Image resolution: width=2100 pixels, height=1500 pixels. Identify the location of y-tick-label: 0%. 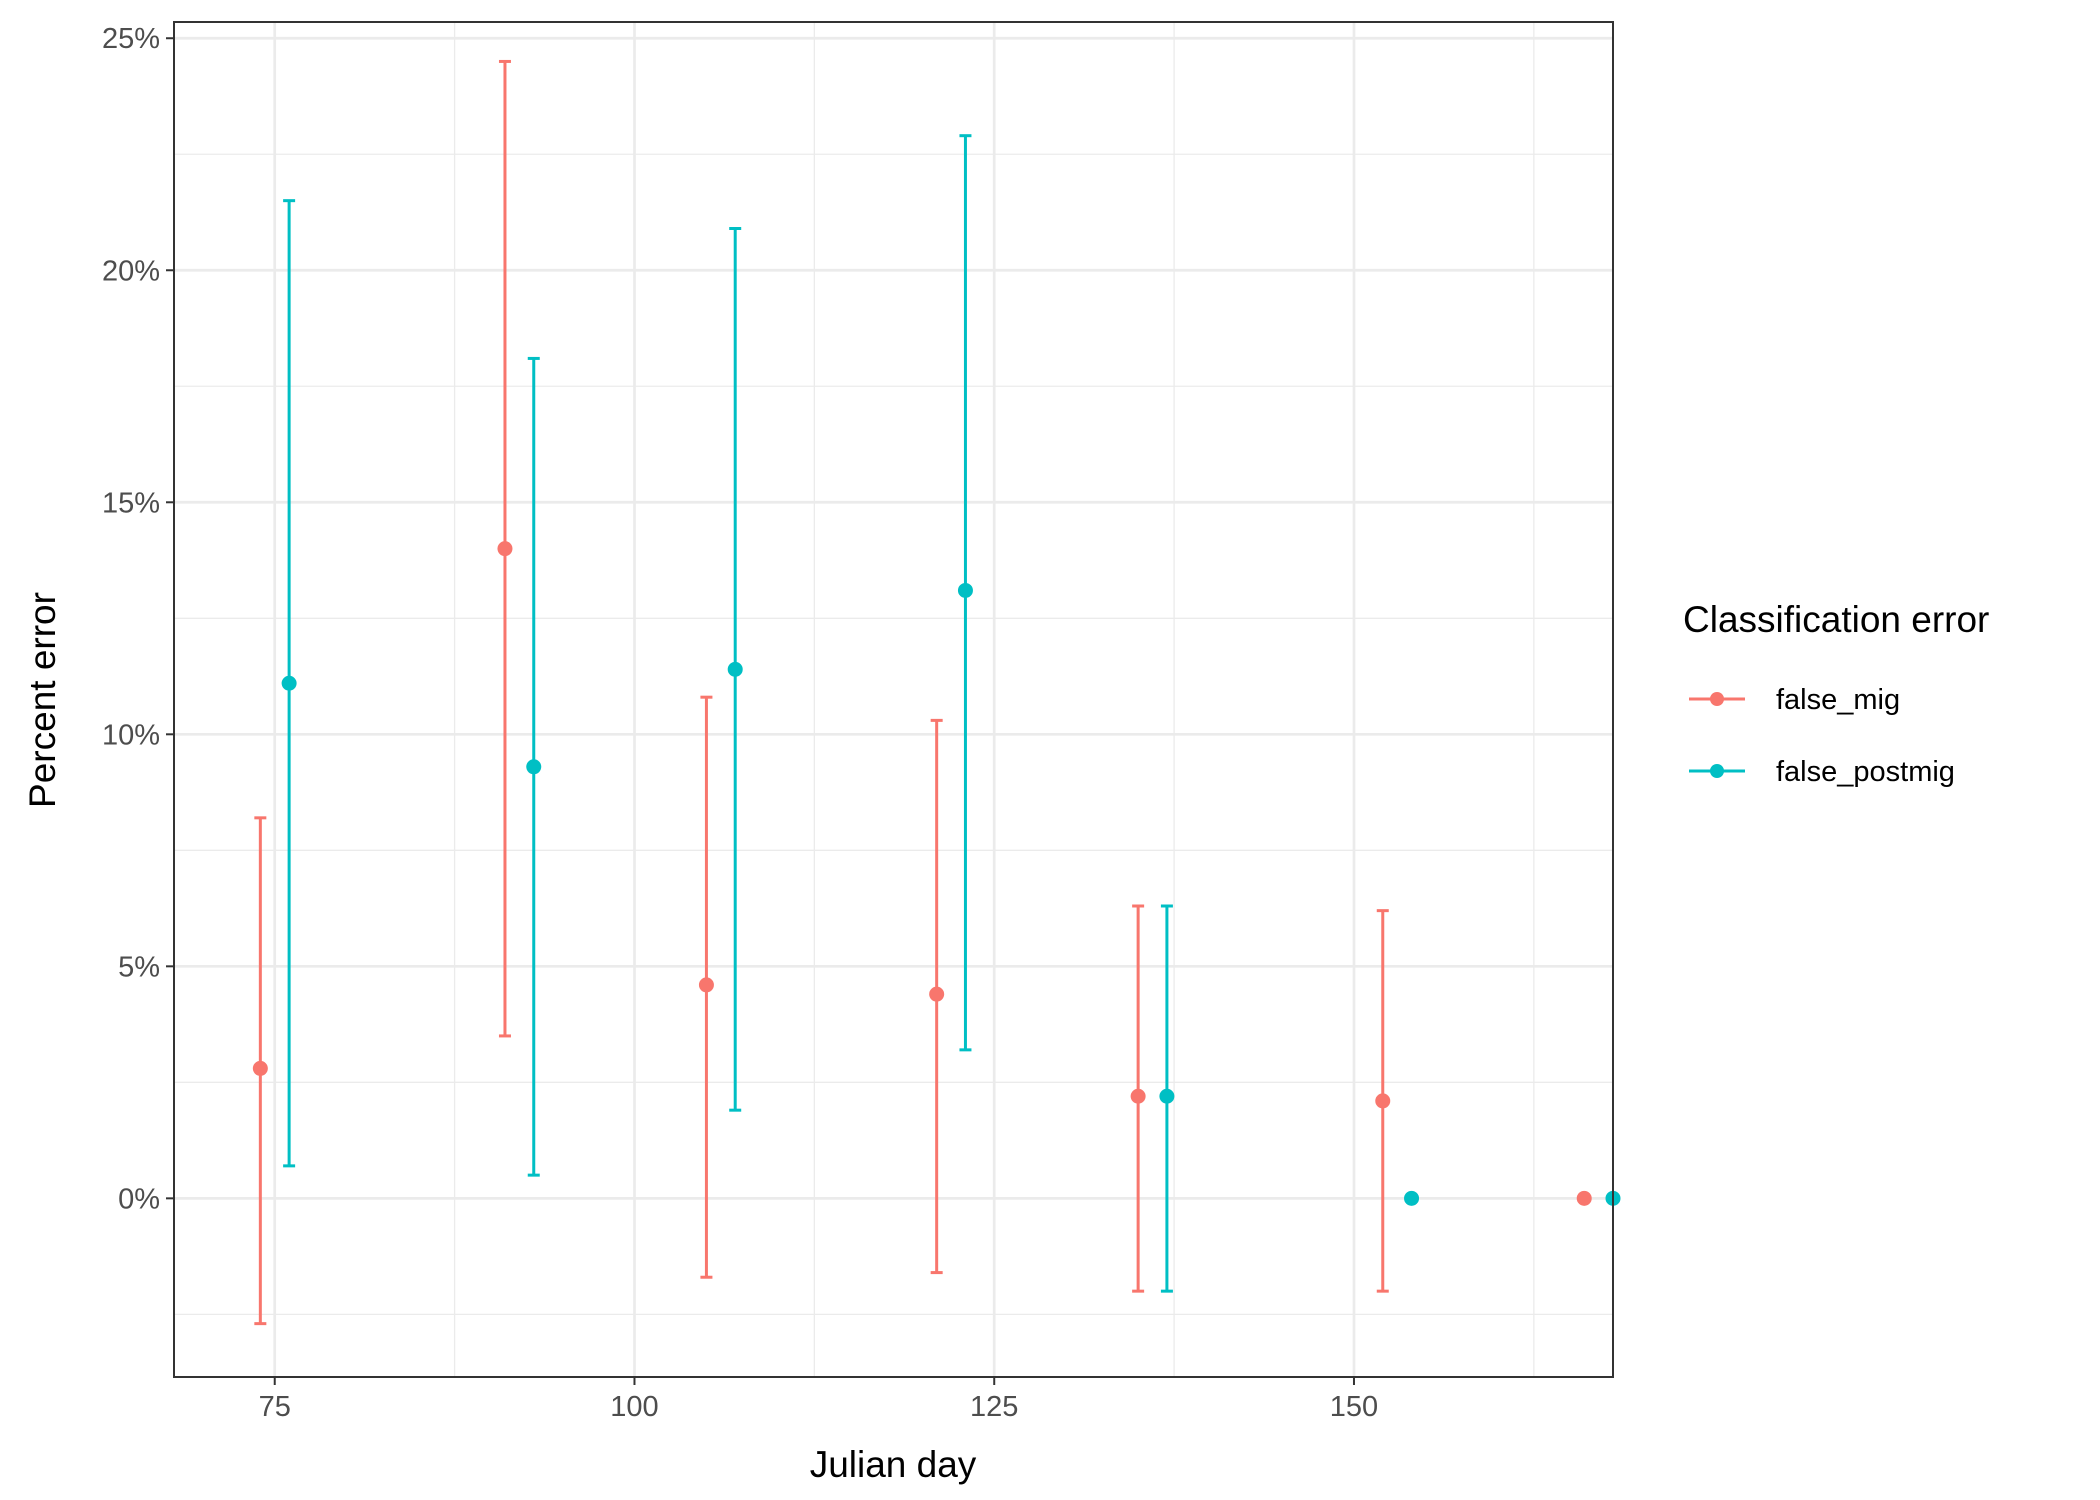
(139, 1199).